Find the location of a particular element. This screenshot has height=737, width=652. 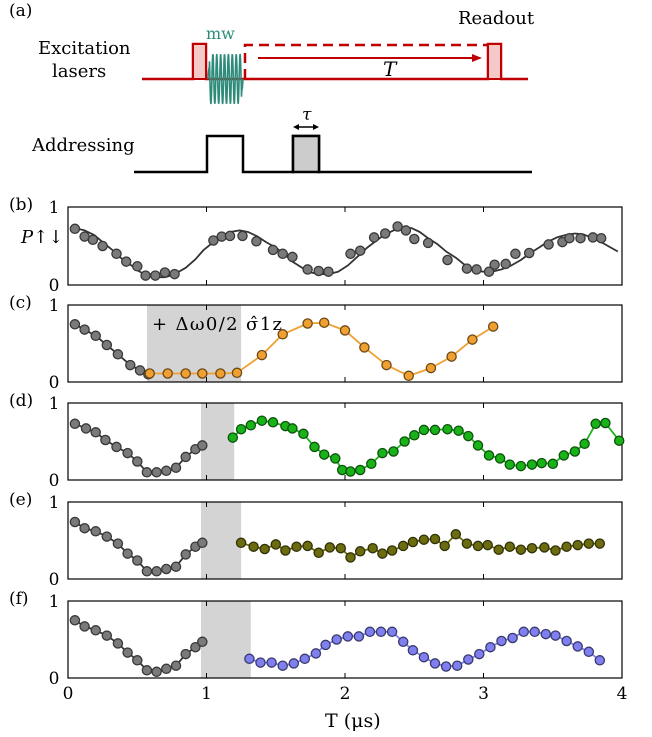

panel-d: (d) 0 1 is located at coordinates (317, 441).